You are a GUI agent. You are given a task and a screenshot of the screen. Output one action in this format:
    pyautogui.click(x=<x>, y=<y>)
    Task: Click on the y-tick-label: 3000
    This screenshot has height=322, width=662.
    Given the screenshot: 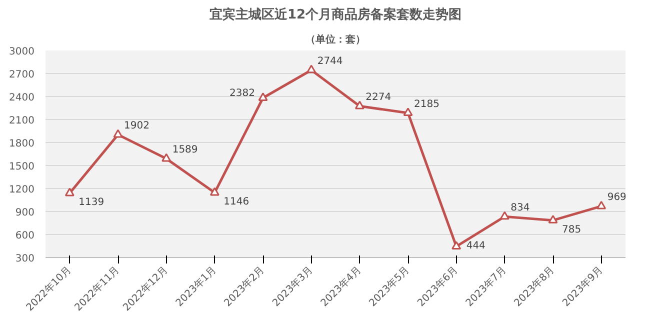 What is the action you would take?
    pyautogui.click(x=22, y=52)
    